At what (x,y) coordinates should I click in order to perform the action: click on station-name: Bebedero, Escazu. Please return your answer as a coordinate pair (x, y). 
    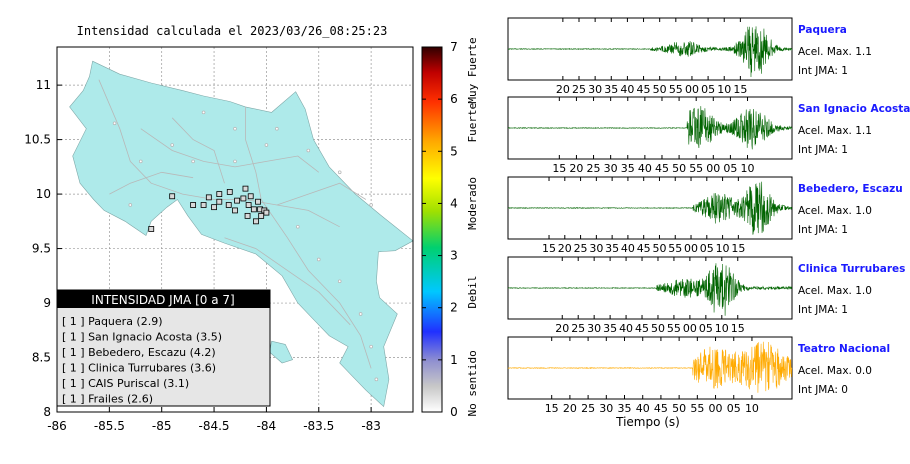
    Looking at the image, I should click on (850, 189).